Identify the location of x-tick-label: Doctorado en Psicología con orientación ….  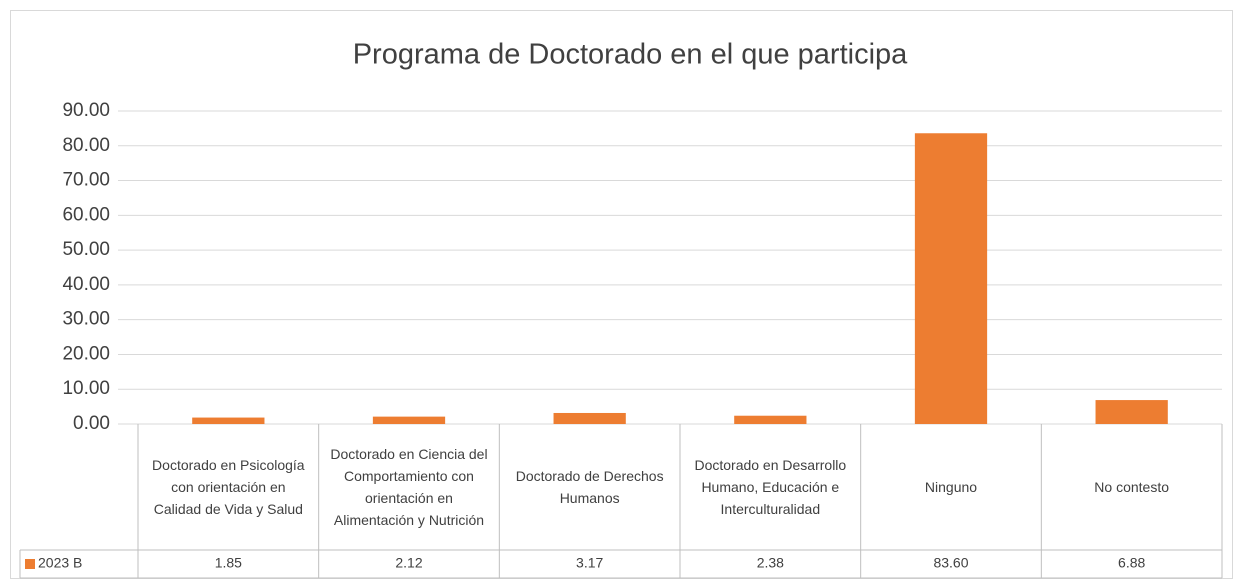
(228, 487).